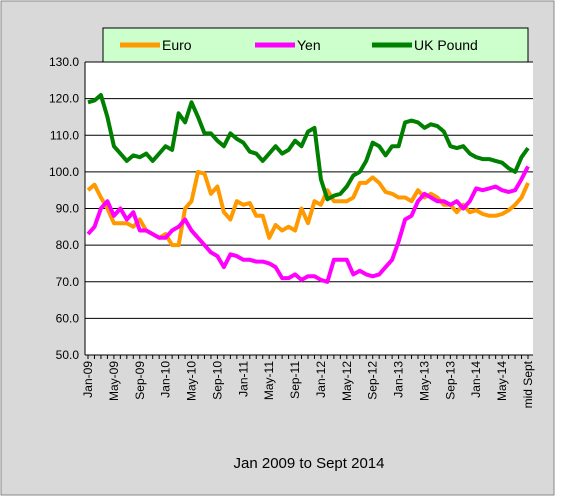 The image size is (565, 504). Describe the element at coordinates (528, 384) in the screenshot. I see `x-tick-label: mid Sept` at that location.